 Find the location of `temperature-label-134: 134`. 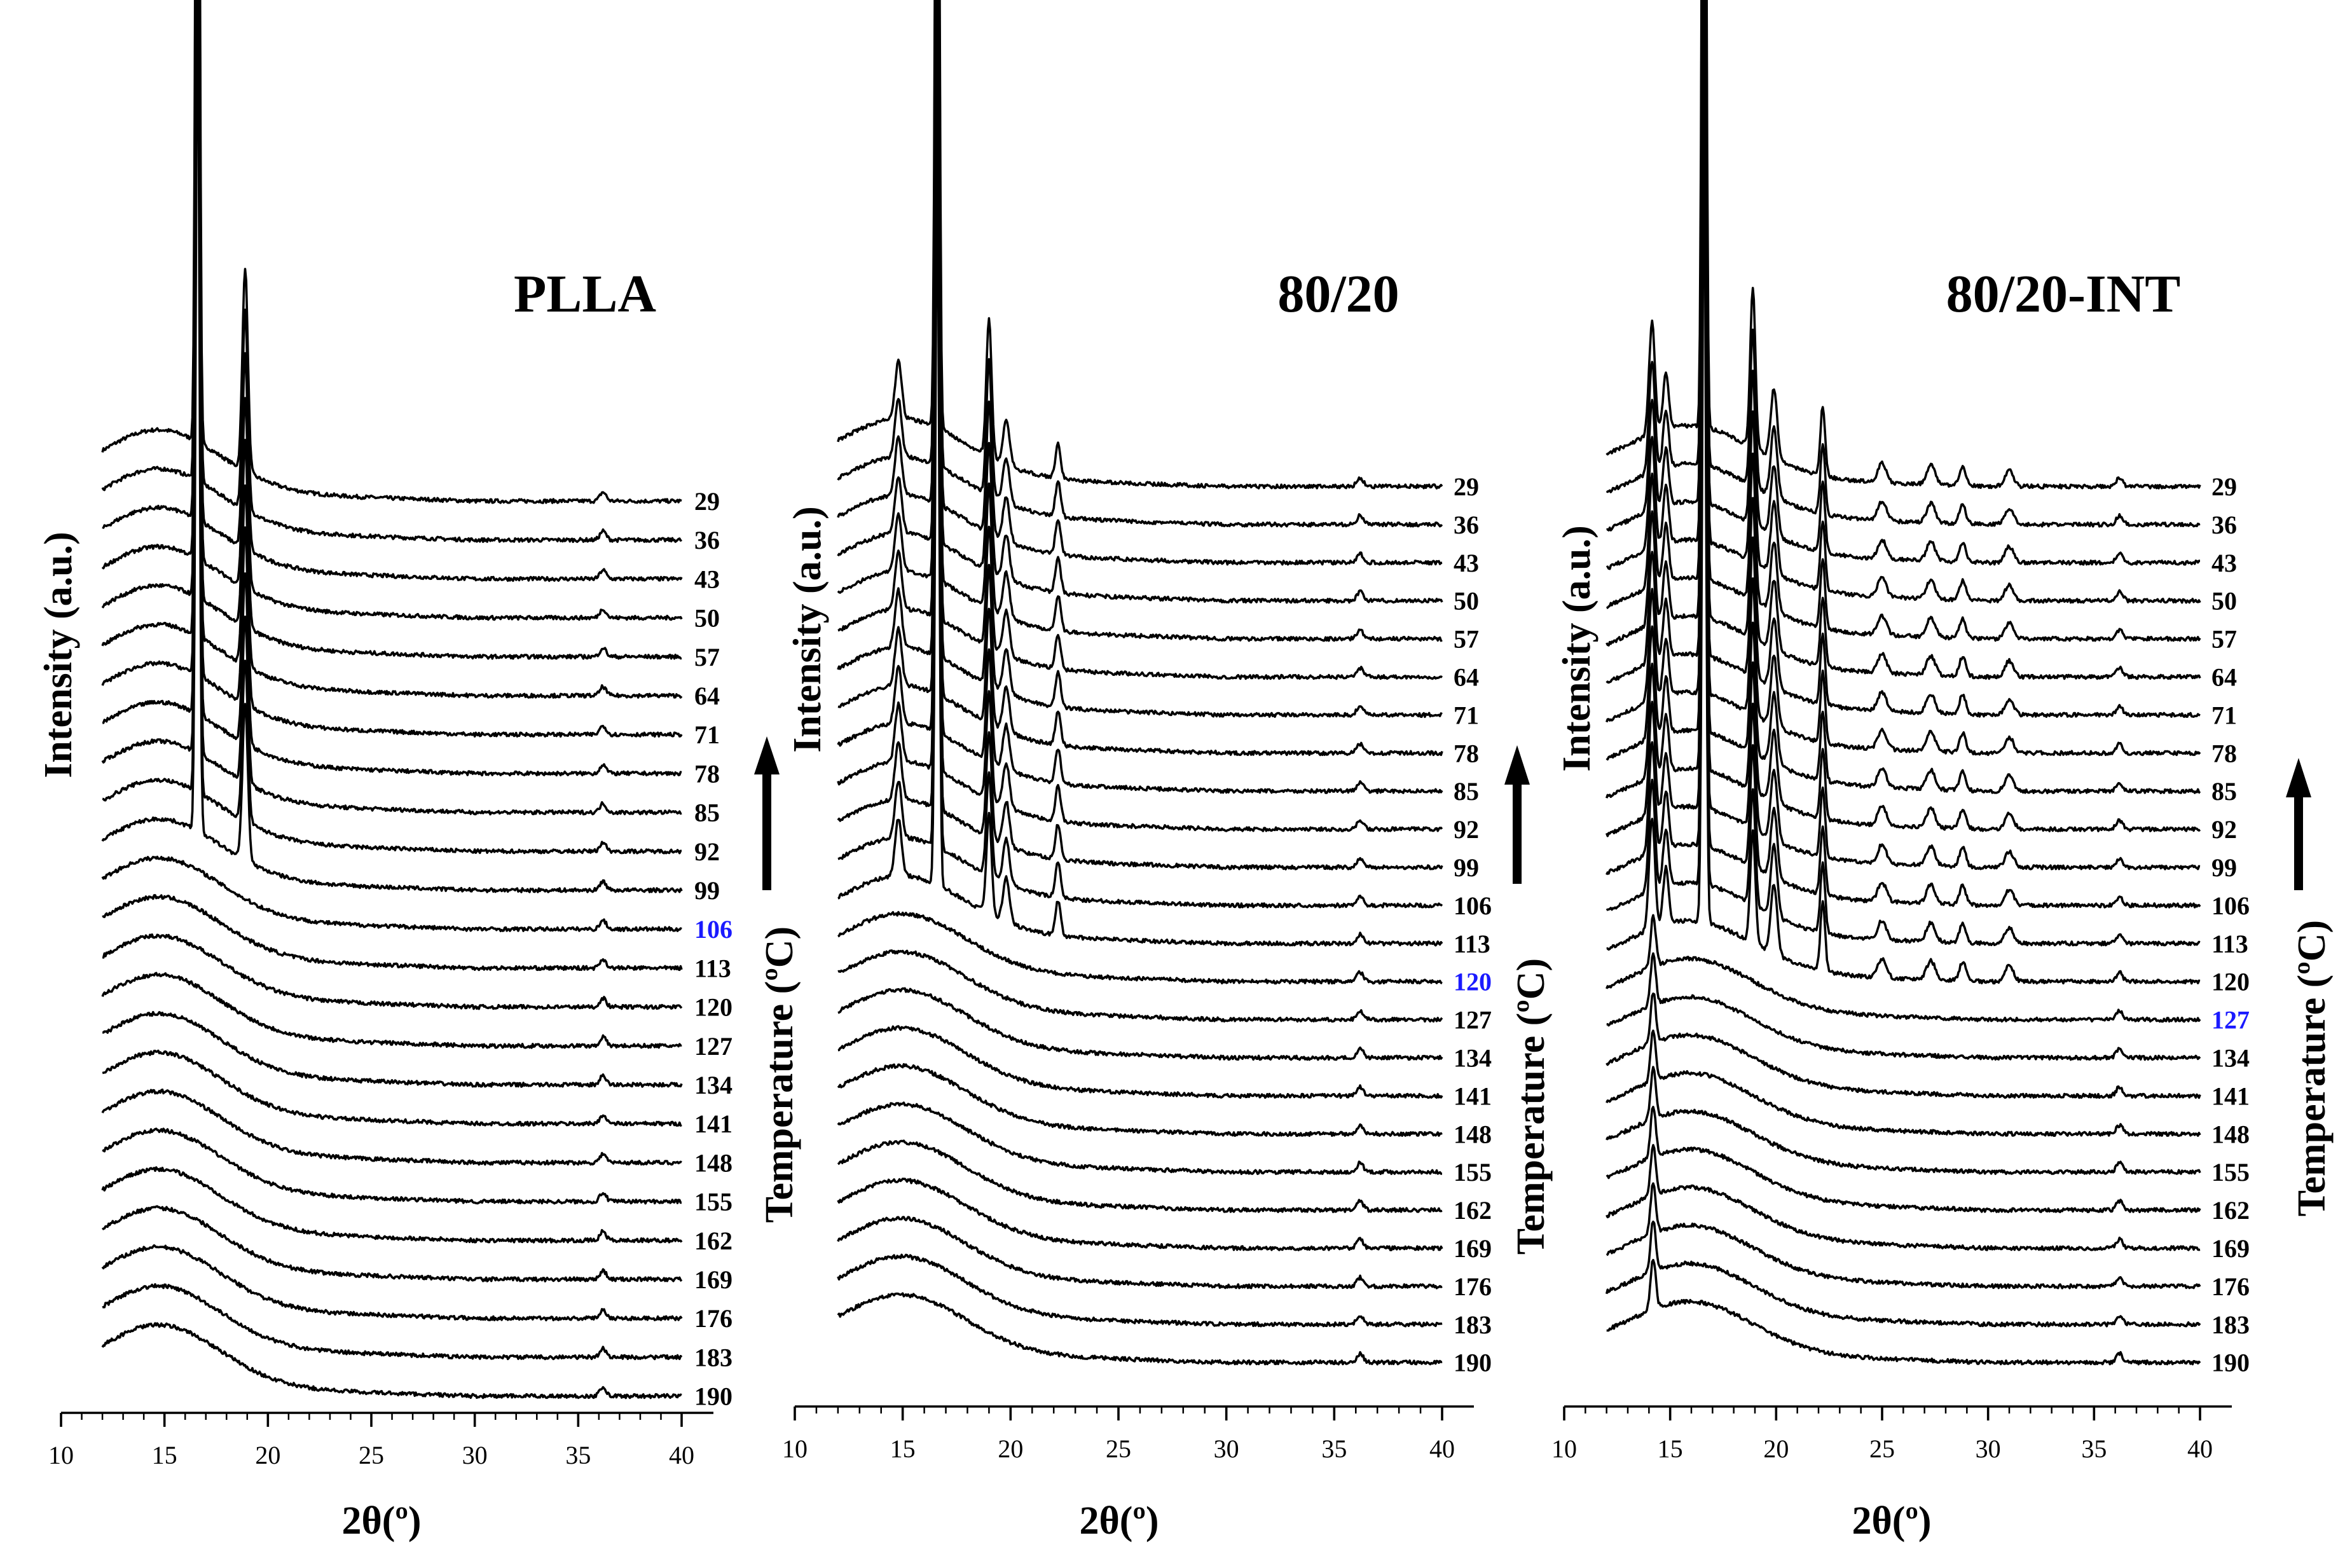

temperature-label-134: 134 is located at coordinates (713, 1085).